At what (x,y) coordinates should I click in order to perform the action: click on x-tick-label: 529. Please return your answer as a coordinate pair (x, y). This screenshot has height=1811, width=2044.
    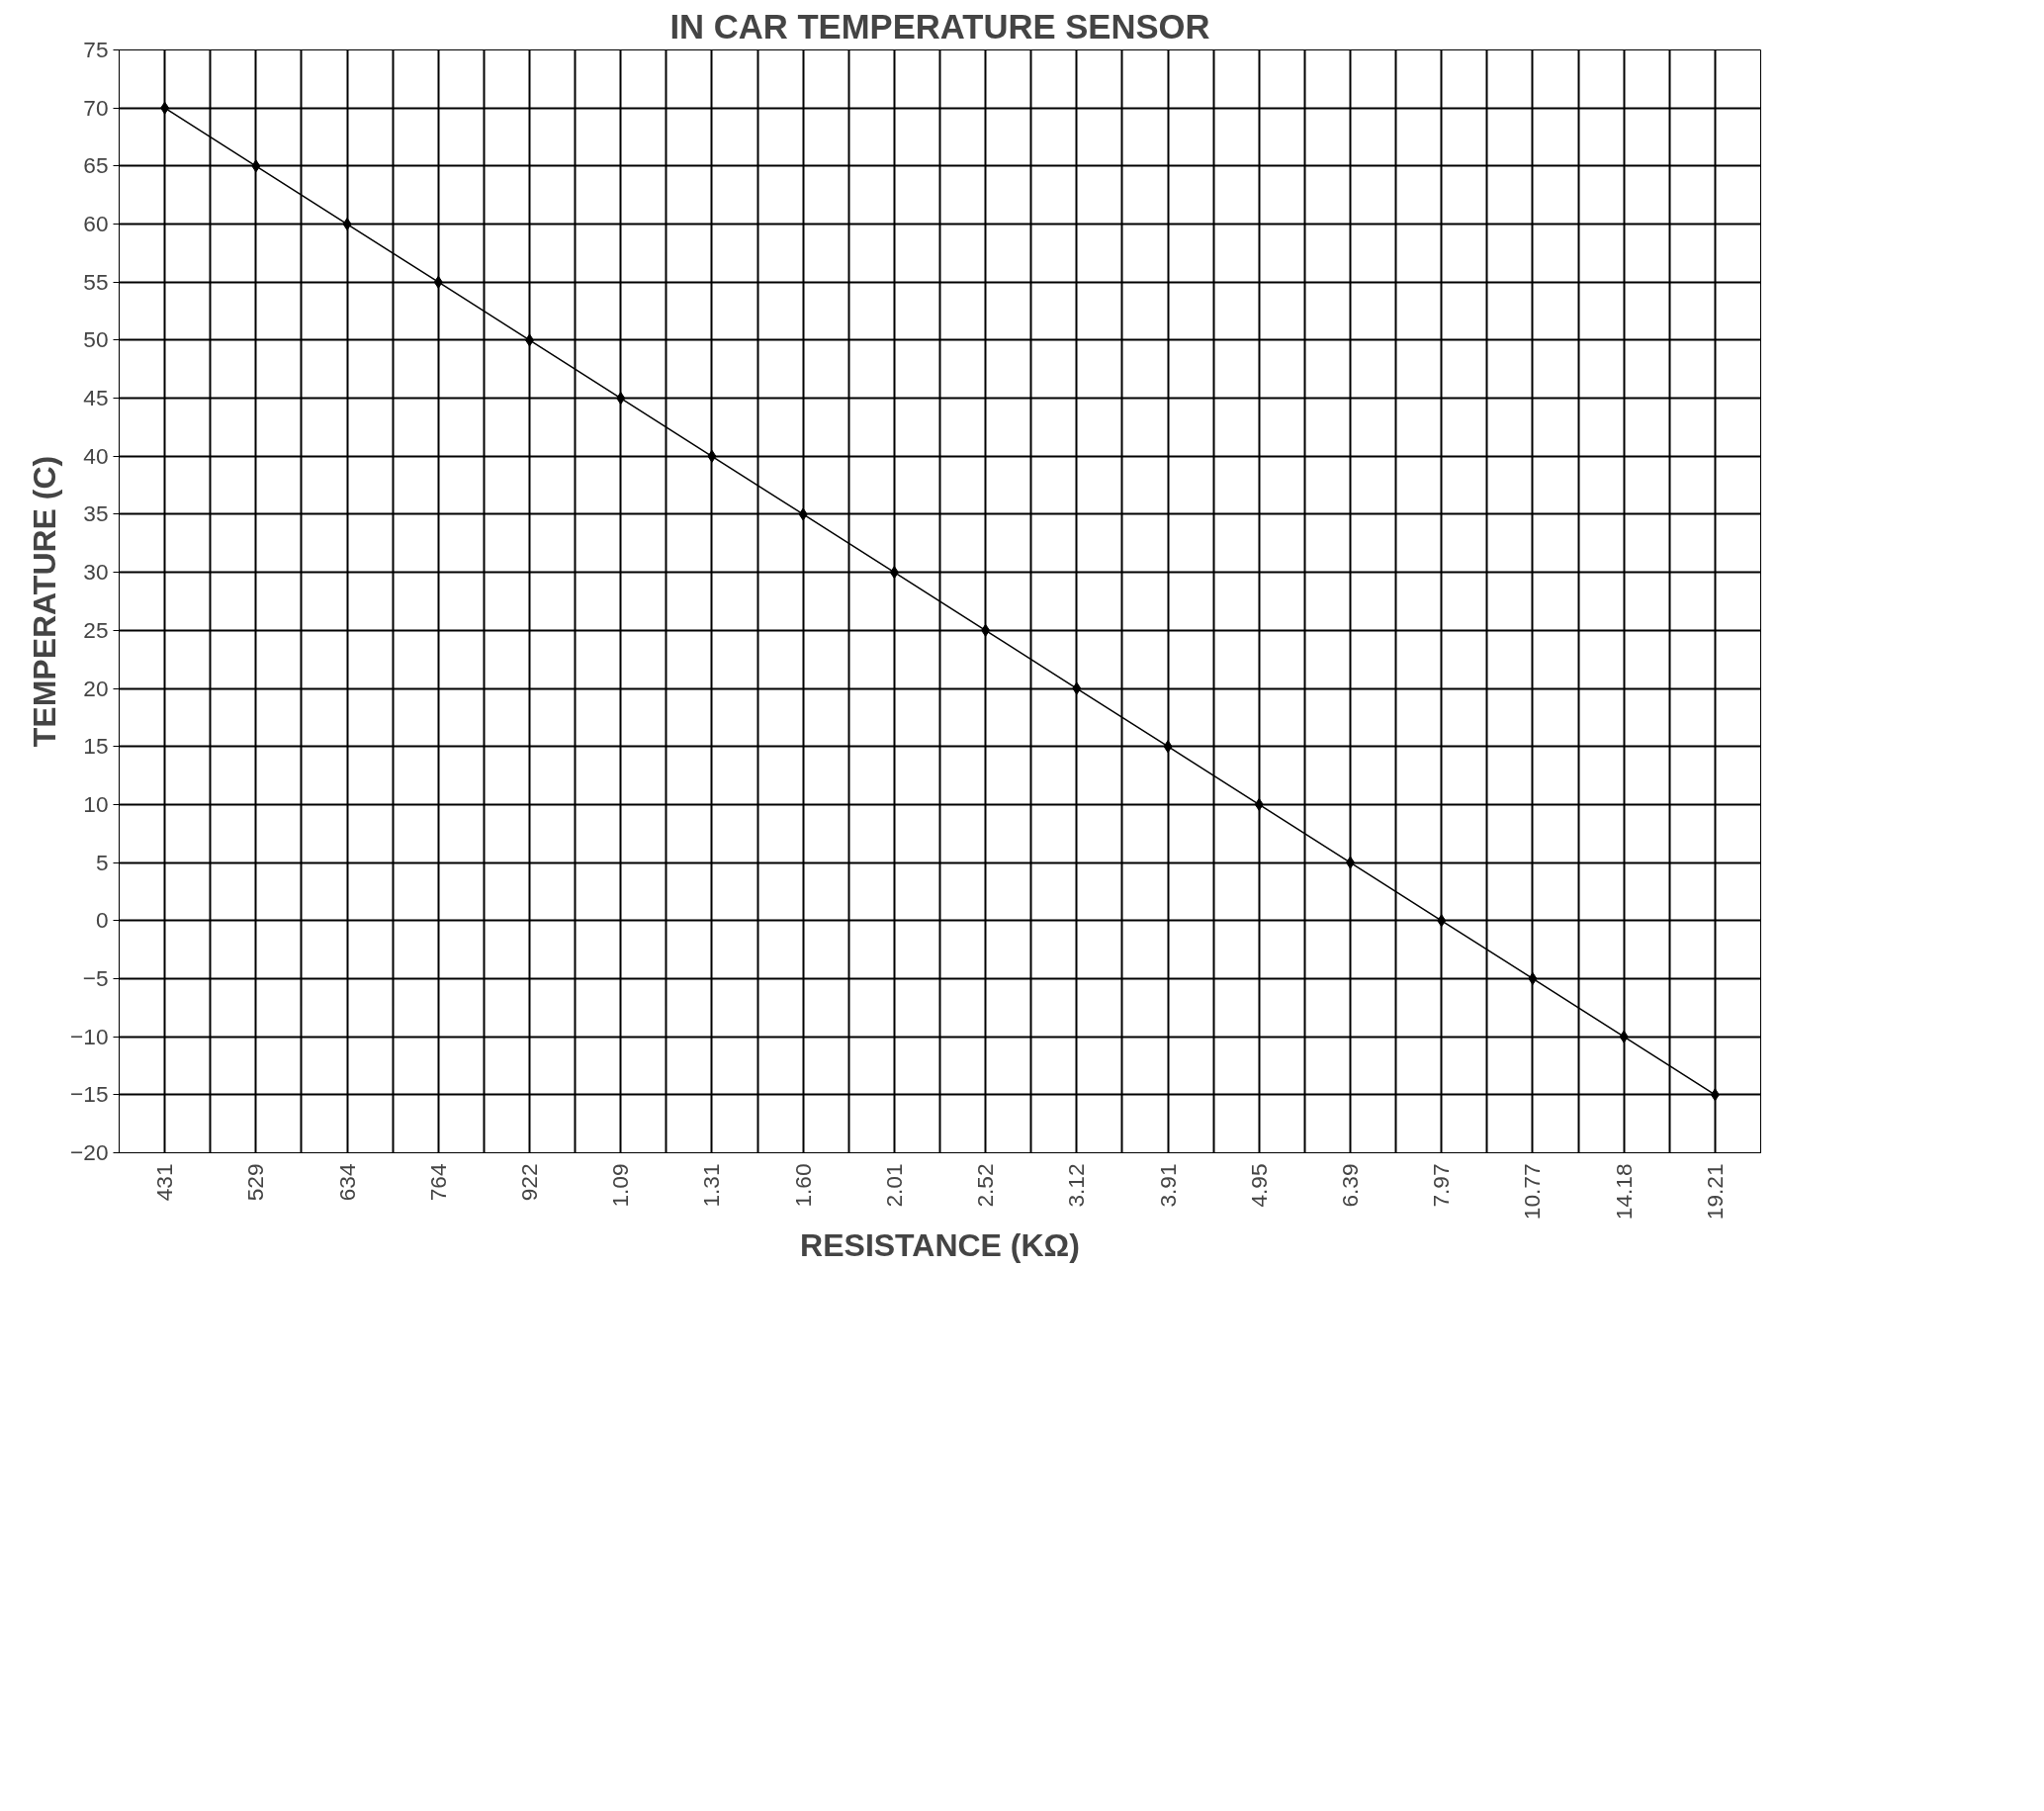
    Looking at the image, I should click on (255, 1182).